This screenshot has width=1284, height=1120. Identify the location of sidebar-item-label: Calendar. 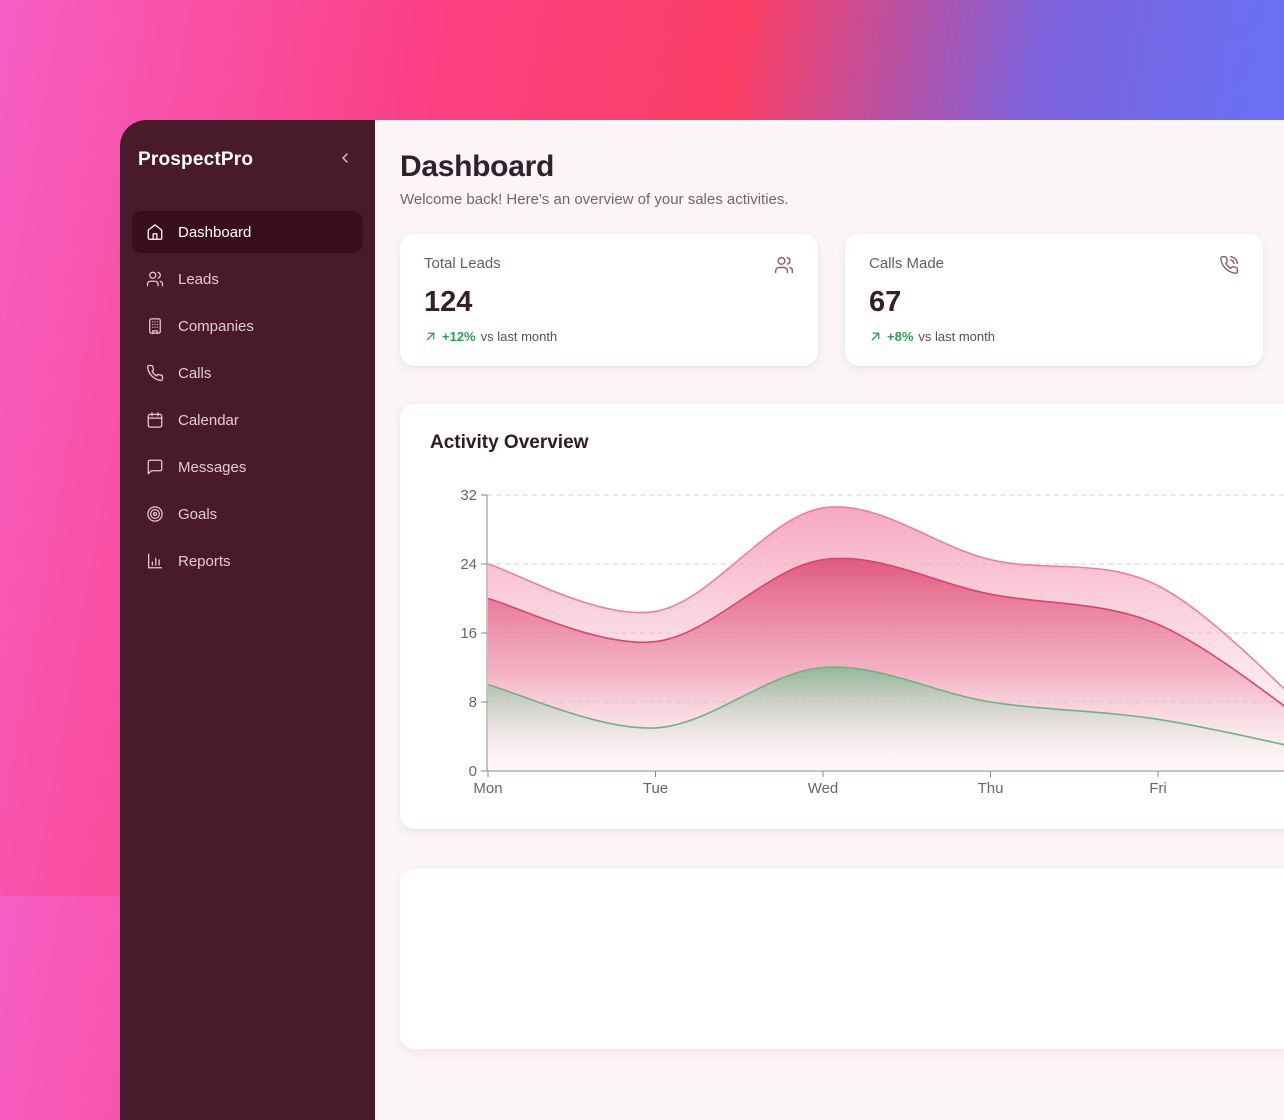
(208, 420).